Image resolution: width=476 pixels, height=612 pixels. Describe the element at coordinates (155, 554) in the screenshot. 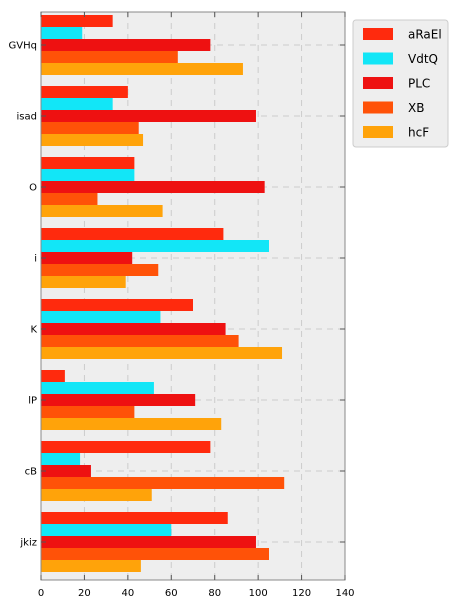

I see `bar-XB-jkiz` at that location.